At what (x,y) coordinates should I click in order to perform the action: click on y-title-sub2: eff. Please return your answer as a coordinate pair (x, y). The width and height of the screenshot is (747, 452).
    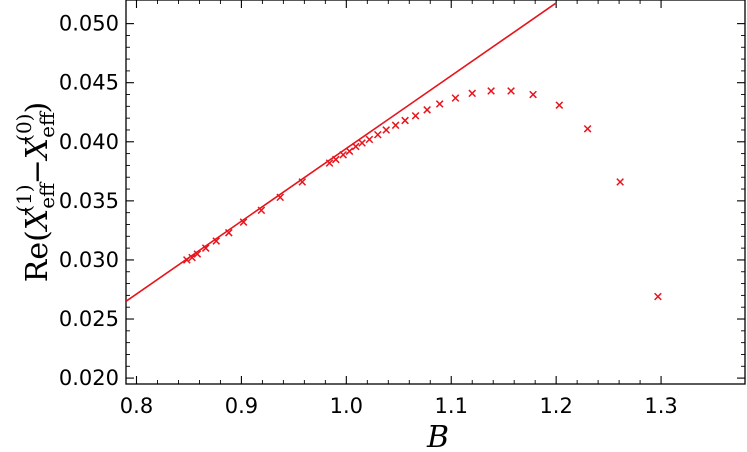
    Looking at the image, I should click on (47, 124).